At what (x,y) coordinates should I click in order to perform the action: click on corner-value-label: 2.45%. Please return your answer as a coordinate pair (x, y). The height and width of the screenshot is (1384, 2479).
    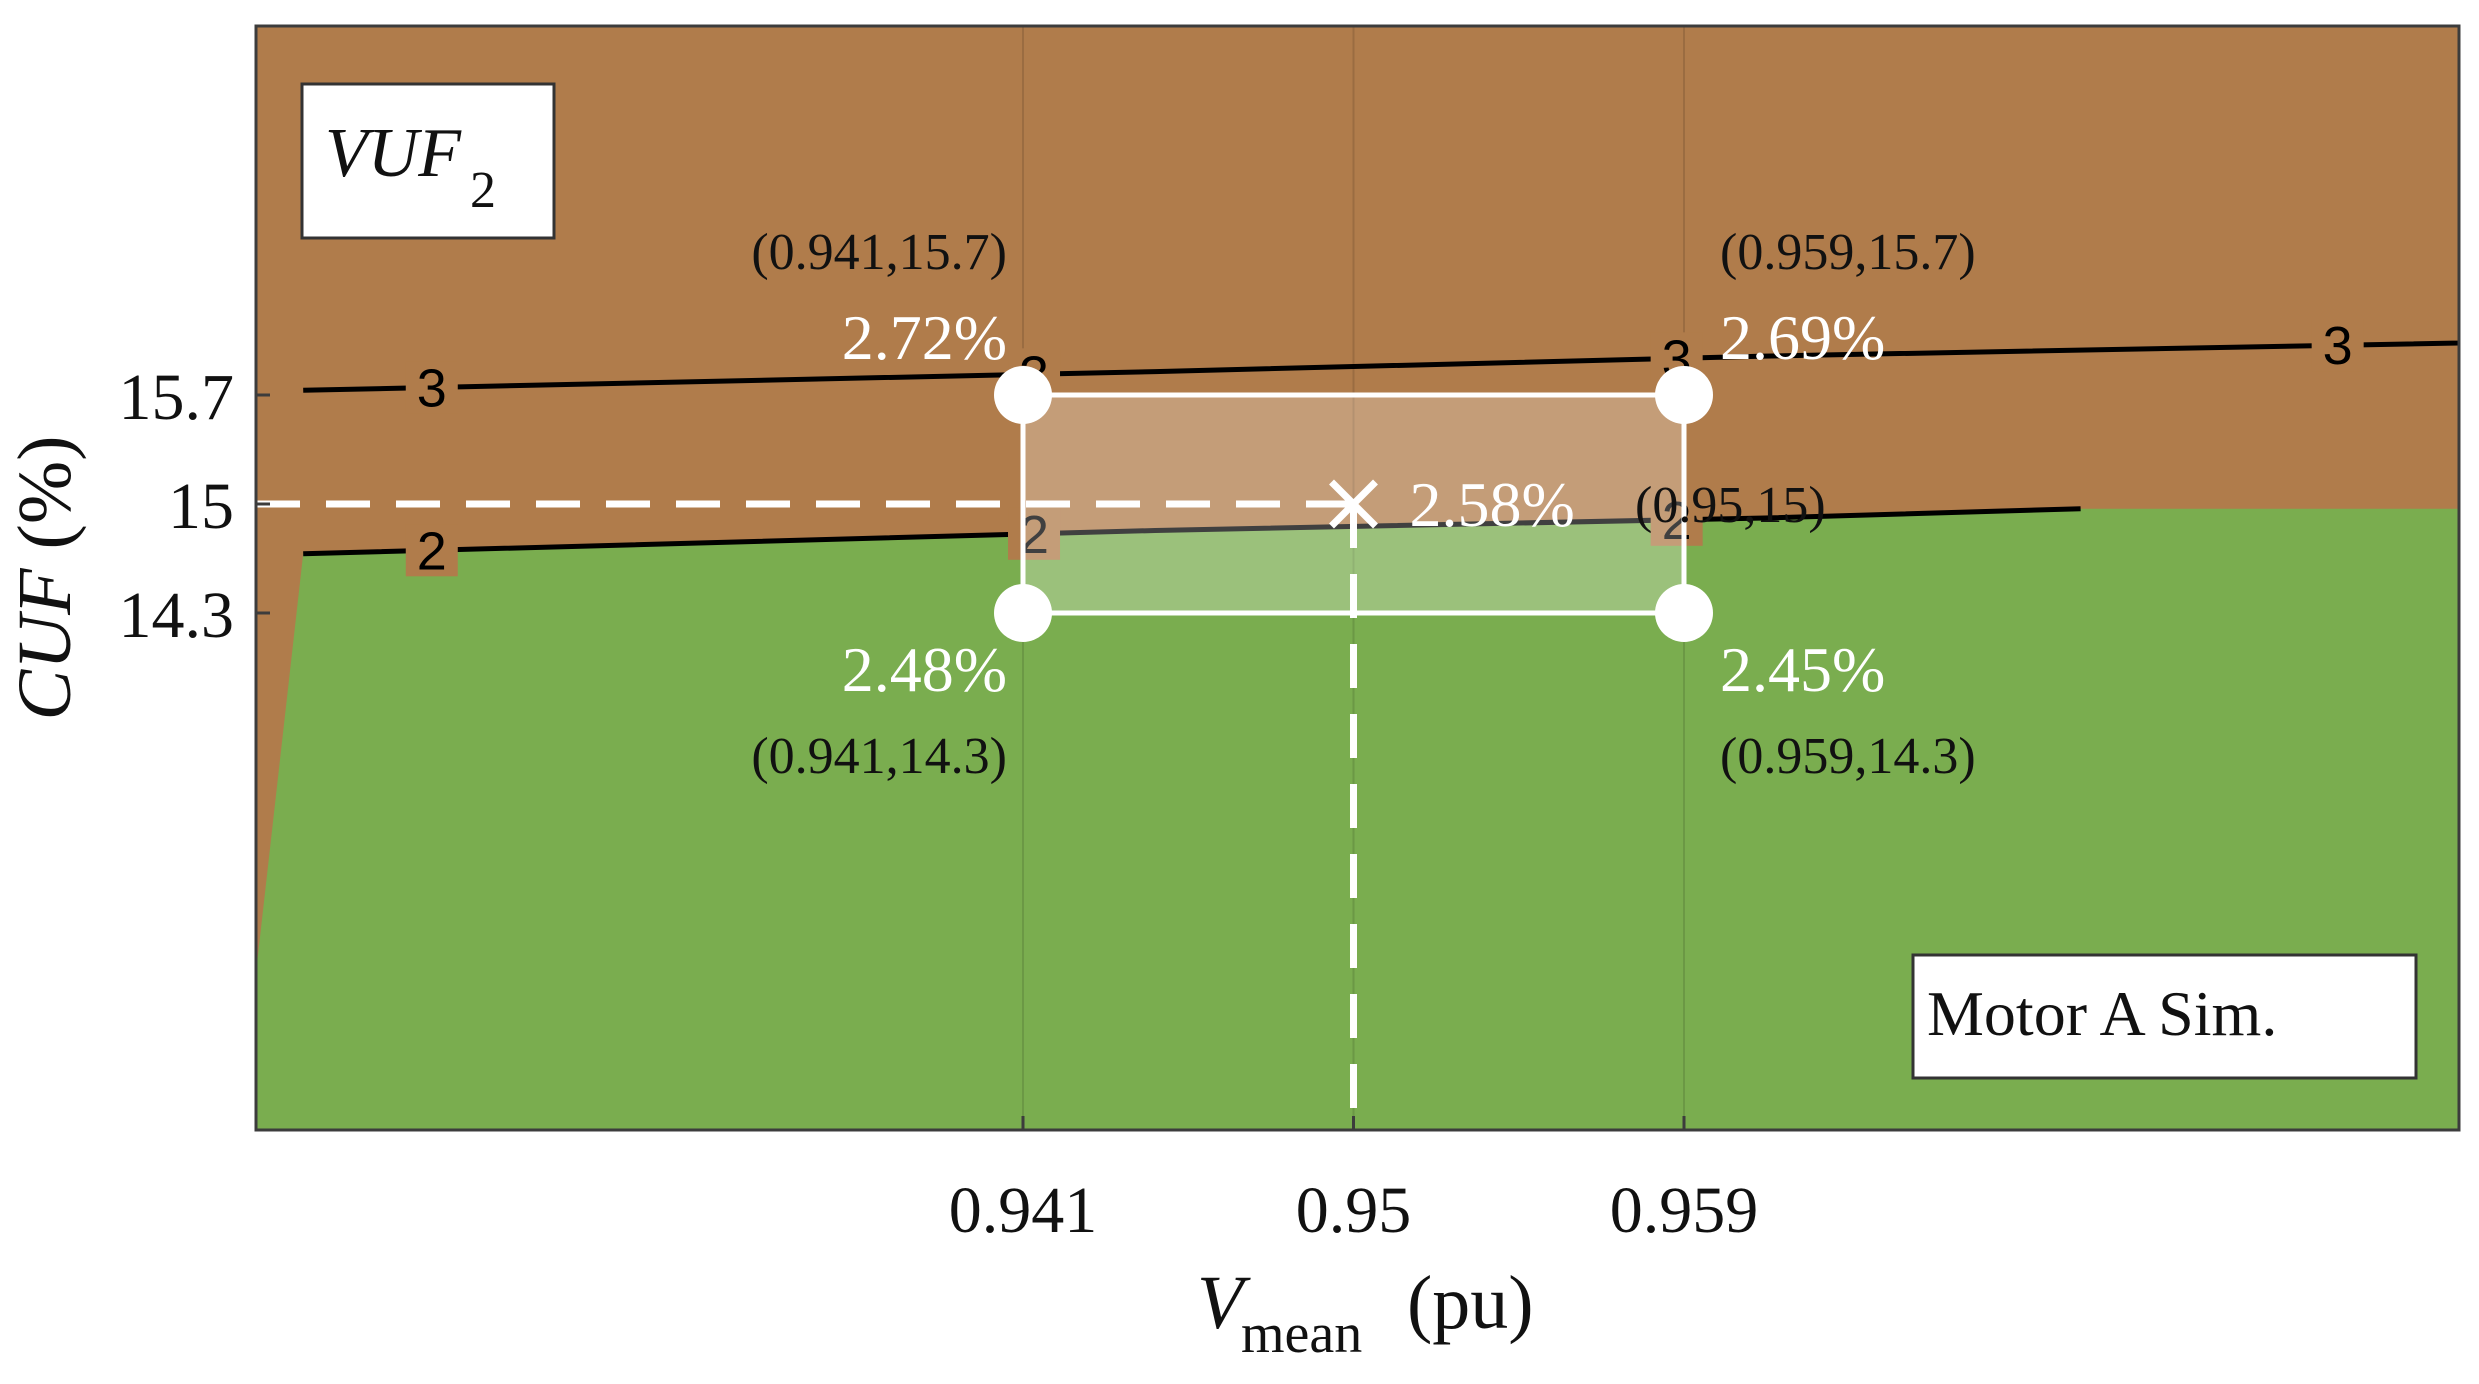
    Looking at the image, I should click on (1802, 669).